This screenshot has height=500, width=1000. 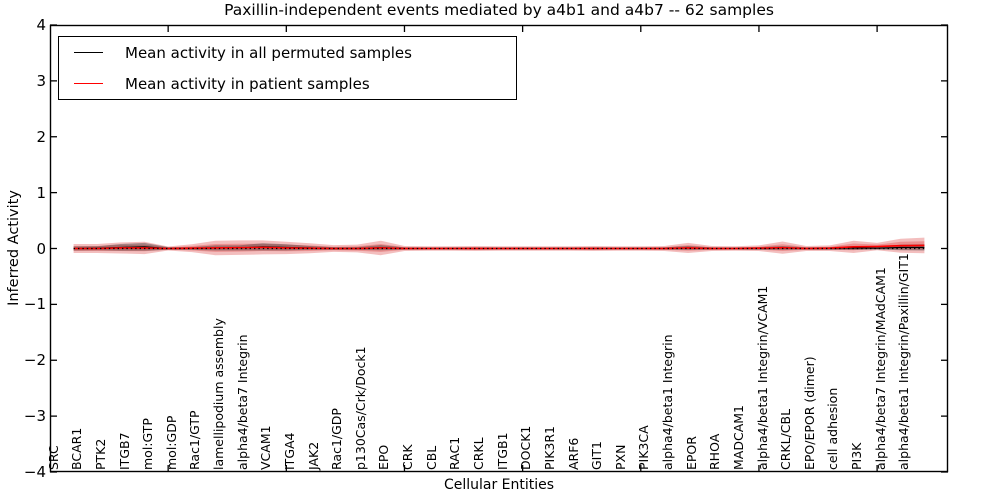 What do you see at coordinates (34, 304) in the screenshot?
I see `y-tick-label: −1` at bounding box center [34, 304].